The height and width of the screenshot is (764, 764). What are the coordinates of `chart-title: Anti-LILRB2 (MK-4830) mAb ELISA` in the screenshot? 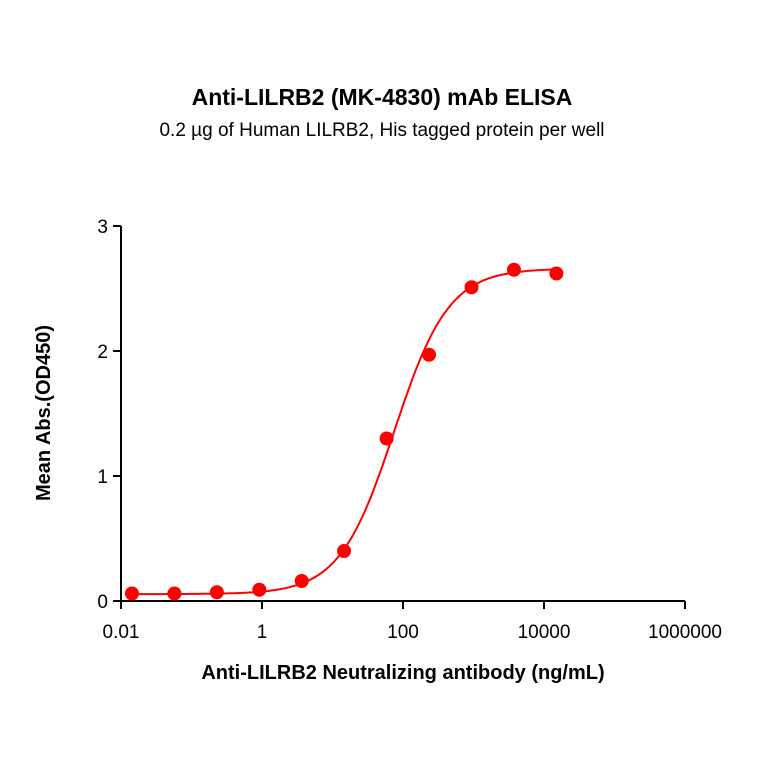 It's located at (382, 97).